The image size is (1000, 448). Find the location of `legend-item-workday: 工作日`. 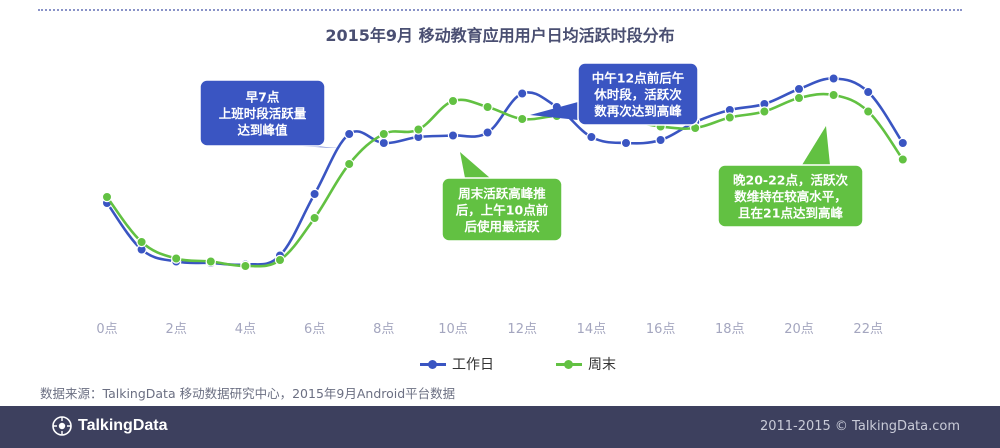

legend-item-workday: 工作日 is located at coordinates (457, 364).